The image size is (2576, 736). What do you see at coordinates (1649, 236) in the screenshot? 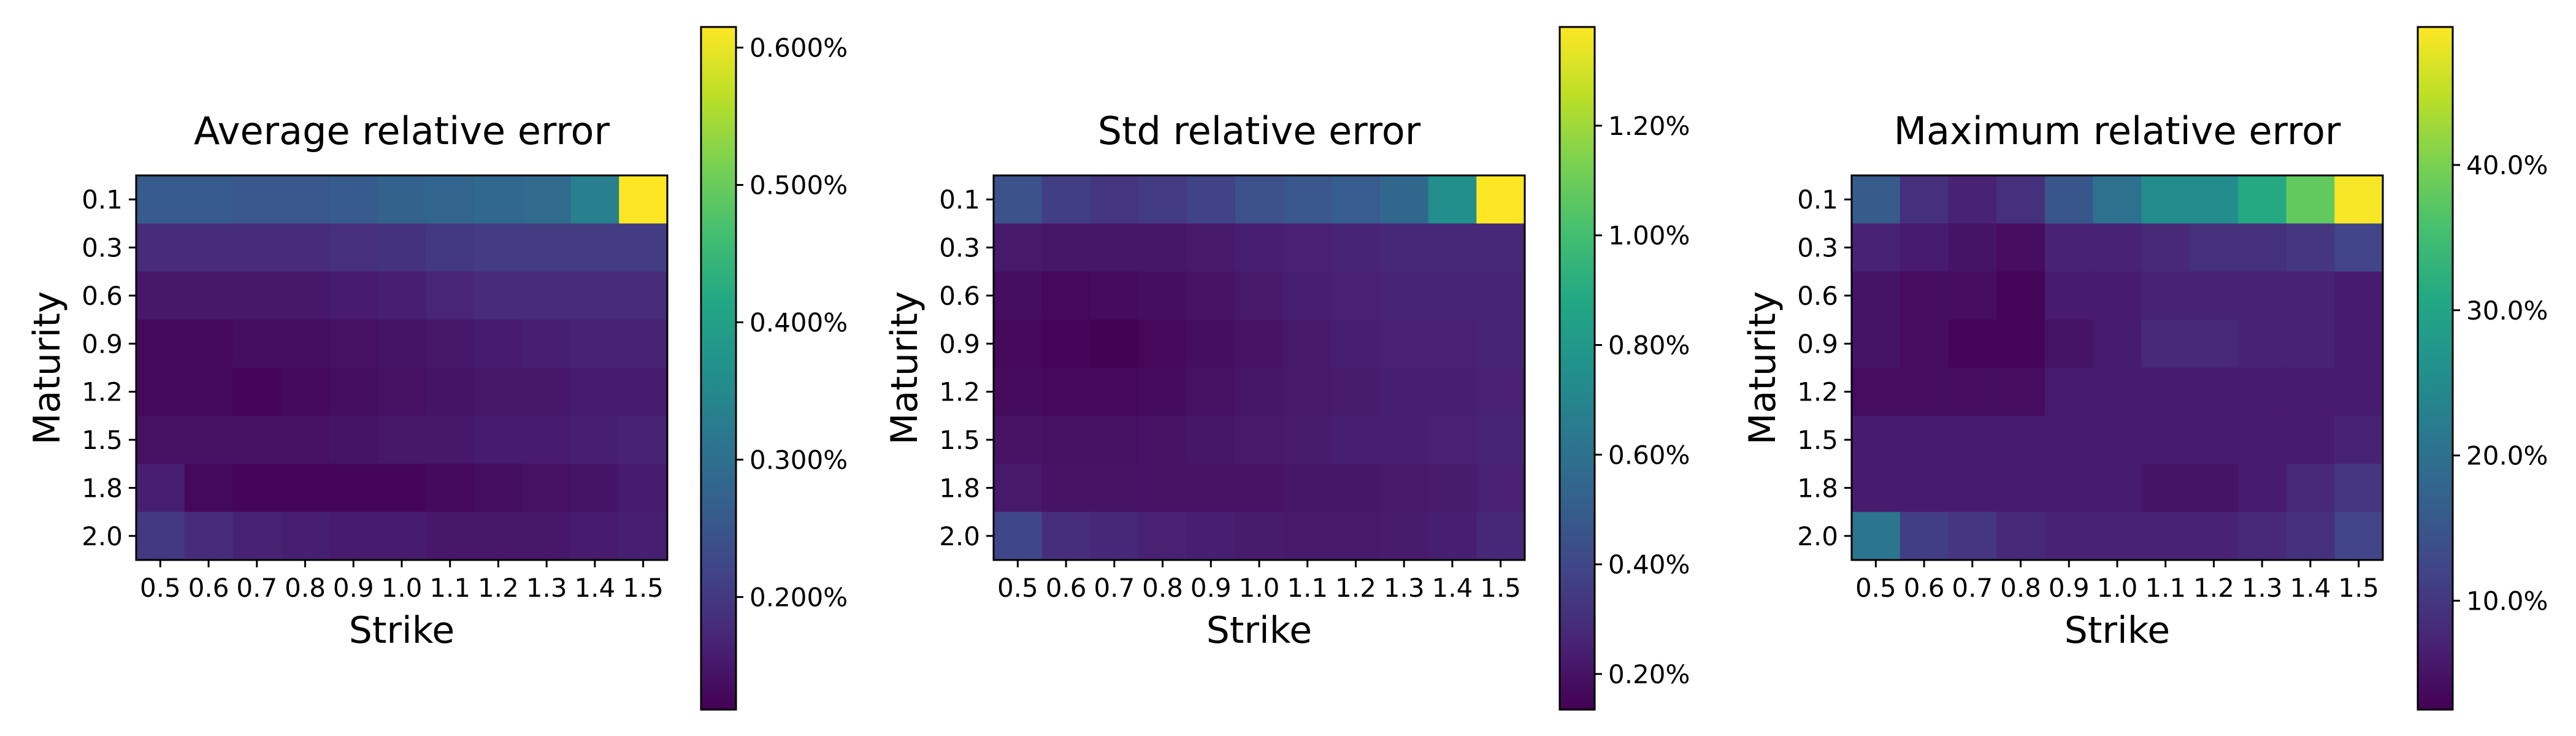
I see `colorbar-tick-label: 1.00%` at bounding box center [1649, 236].